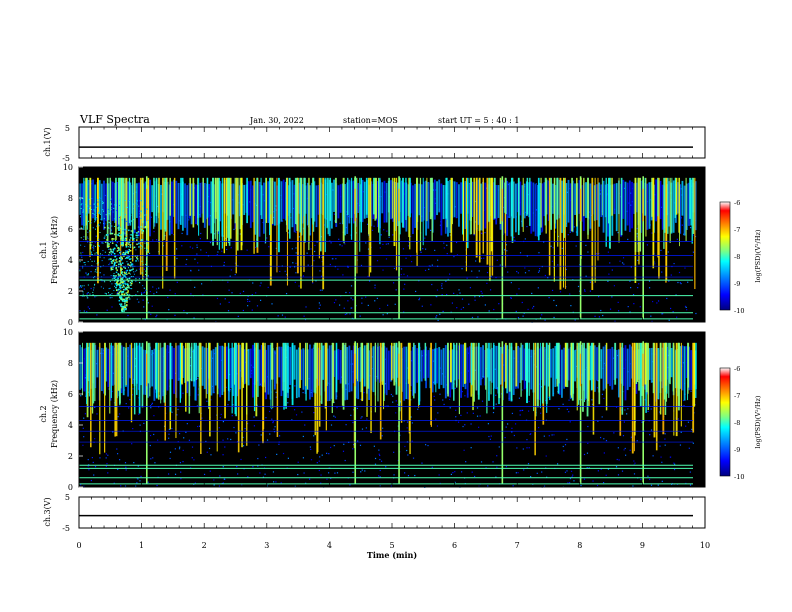  I want to click on frequency-tick-label: 8, so click(70, 198).